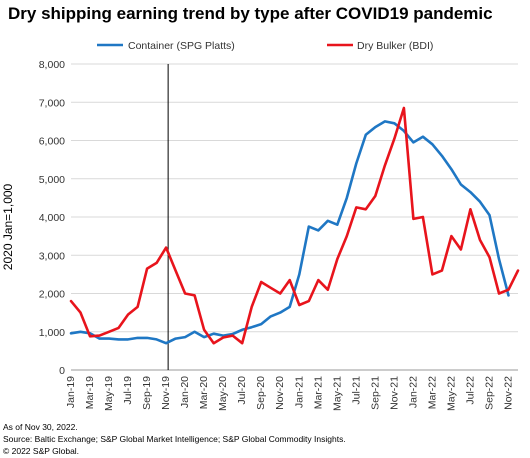 This screenshot has height=458, width=530. Describe the element at coordinates (280, 393) in the screenshot. I see `x-tick-label: Nov-20` at that location.